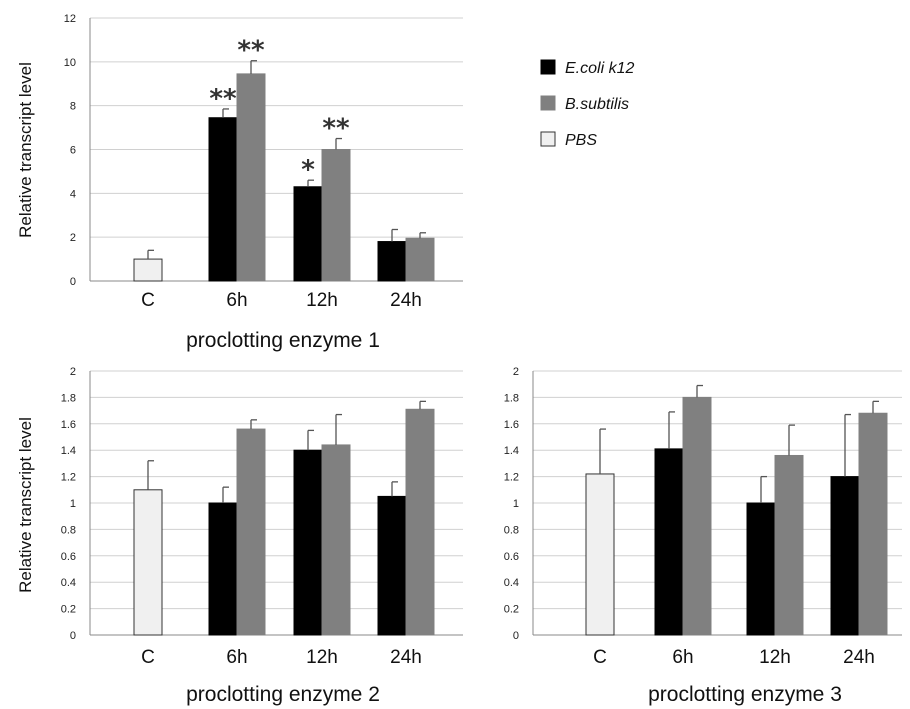  I want to click on y-tick-label: 10, so click(70, 63).